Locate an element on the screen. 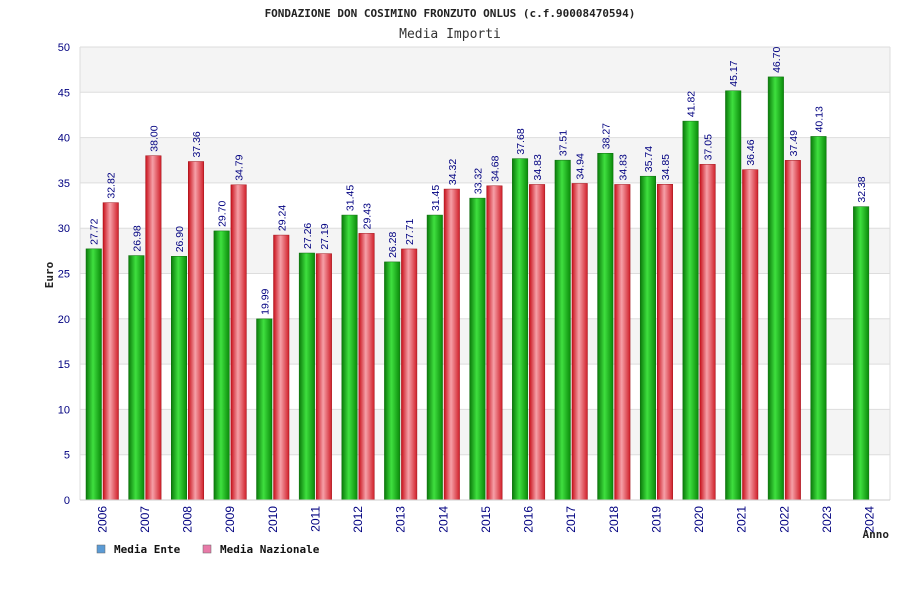 This screenshot has width=900, height=600. x-tick-label: 2009 is located at coordinates (230, 519).